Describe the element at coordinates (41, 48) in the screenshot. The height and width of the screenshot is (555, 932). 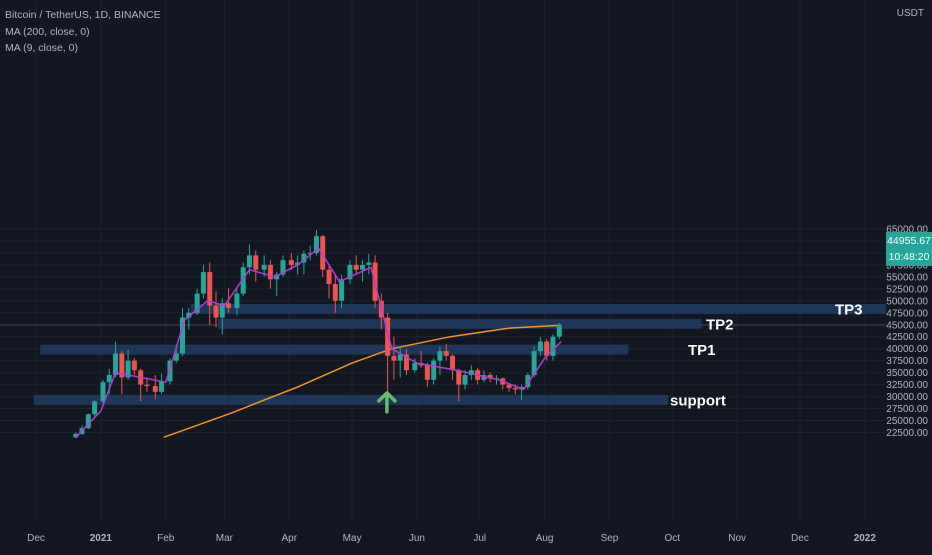
I see `legend-ma9: MA (9, close, 0)` at that location.